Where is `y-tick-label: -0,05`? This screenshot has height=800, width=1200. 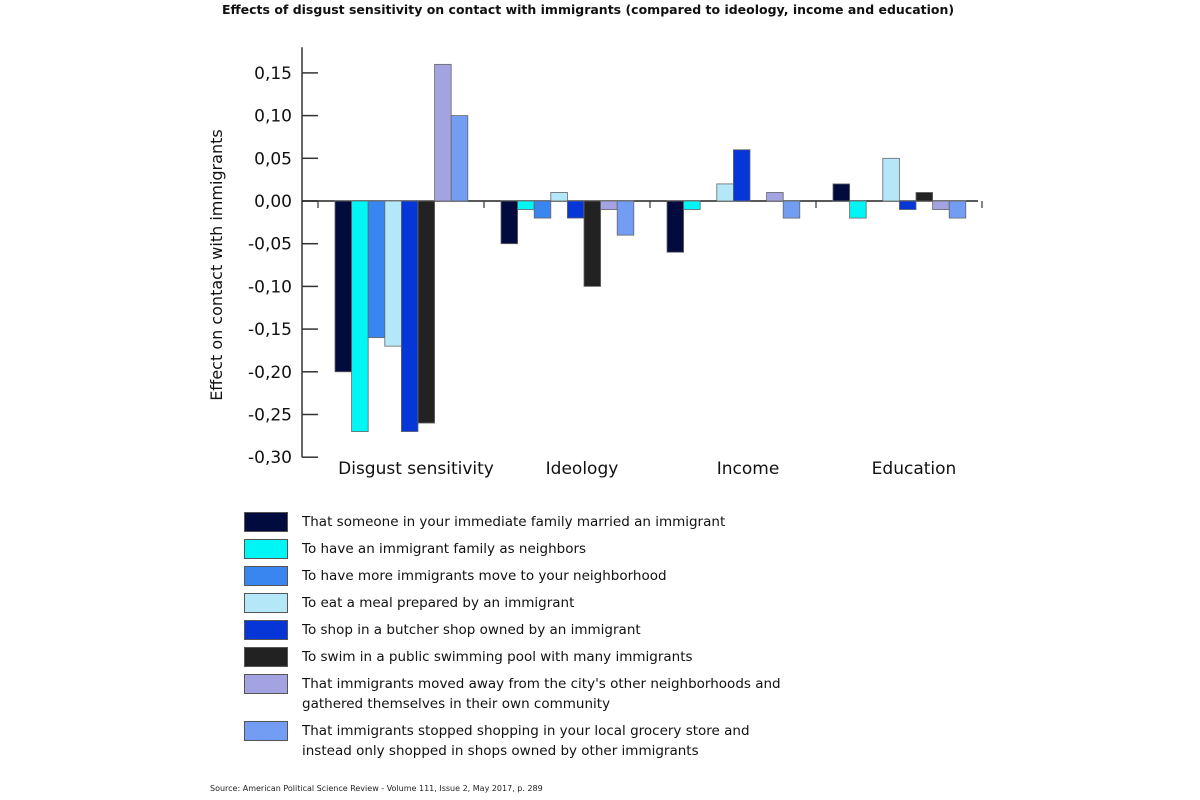 y-tick-label: -0,05 is located at coordinates (270, 245).